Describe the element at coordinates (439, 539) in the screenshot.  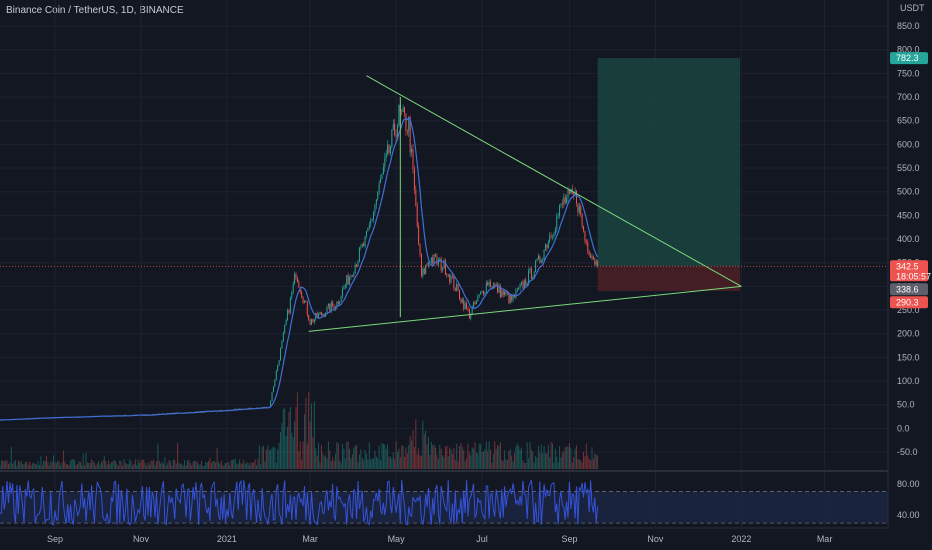
I see `time-axis: Sep Nov 2021 Mar May Jul Sep Nov 2022 Mar` at that location.